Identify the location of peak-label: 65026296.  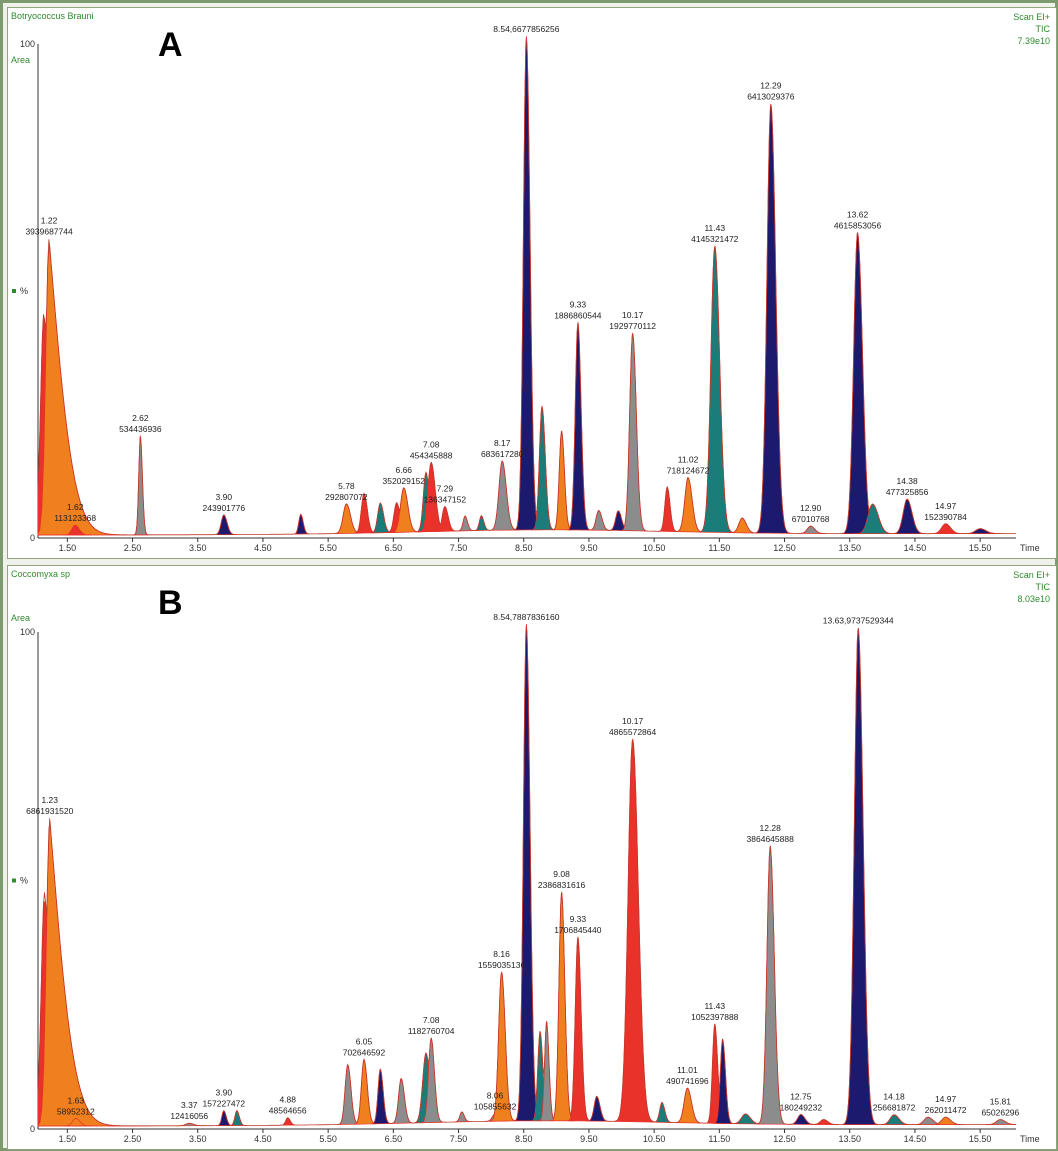
(1000, 1113).